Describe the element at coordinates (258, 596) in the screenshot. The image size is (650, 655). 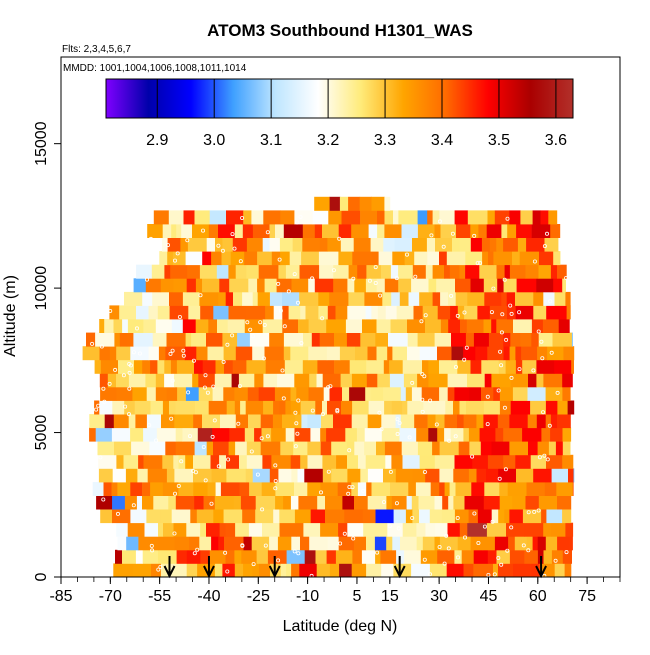
I see `x-tick-label: -25` at that location.